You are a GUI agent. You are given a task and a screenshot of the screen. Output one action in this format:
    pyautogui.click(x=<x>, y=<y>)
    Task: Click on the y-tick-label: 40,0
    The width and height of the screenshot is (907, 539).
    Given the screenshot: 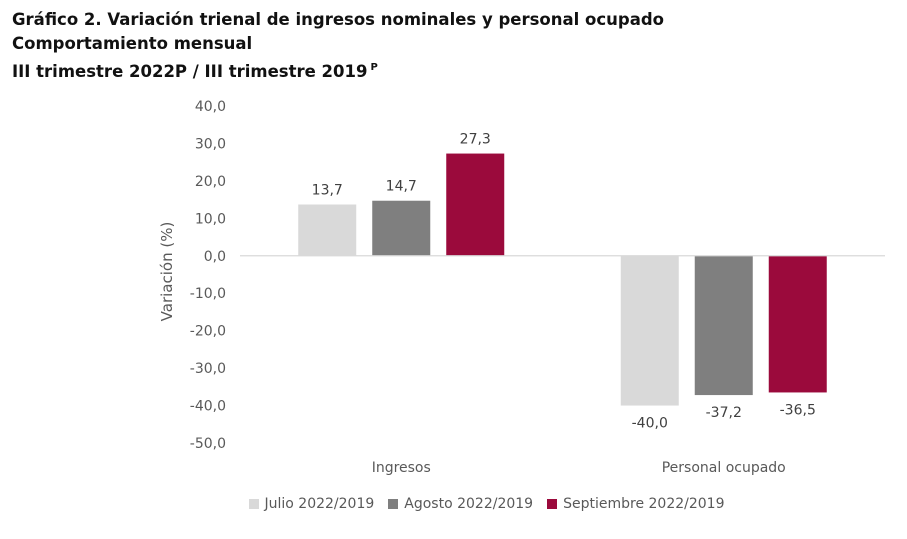 What is the action you would take?
    pyautogui.click(x=210, y=107)
    